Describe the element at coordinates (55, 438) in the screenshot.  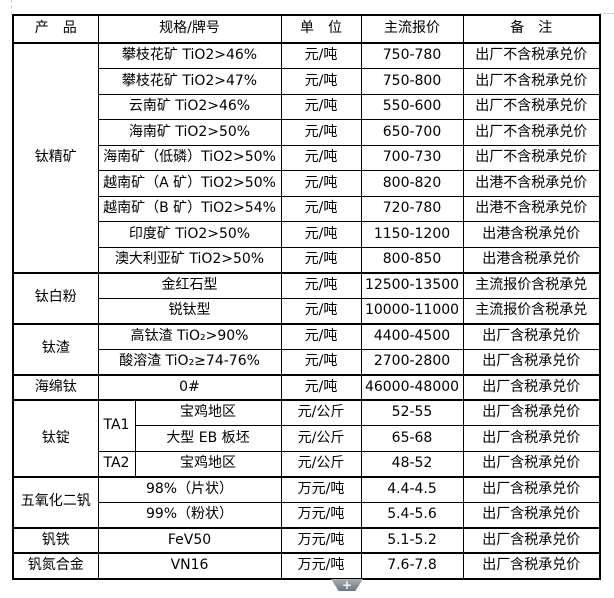
I see `product-cell: 钛锭` at that location.